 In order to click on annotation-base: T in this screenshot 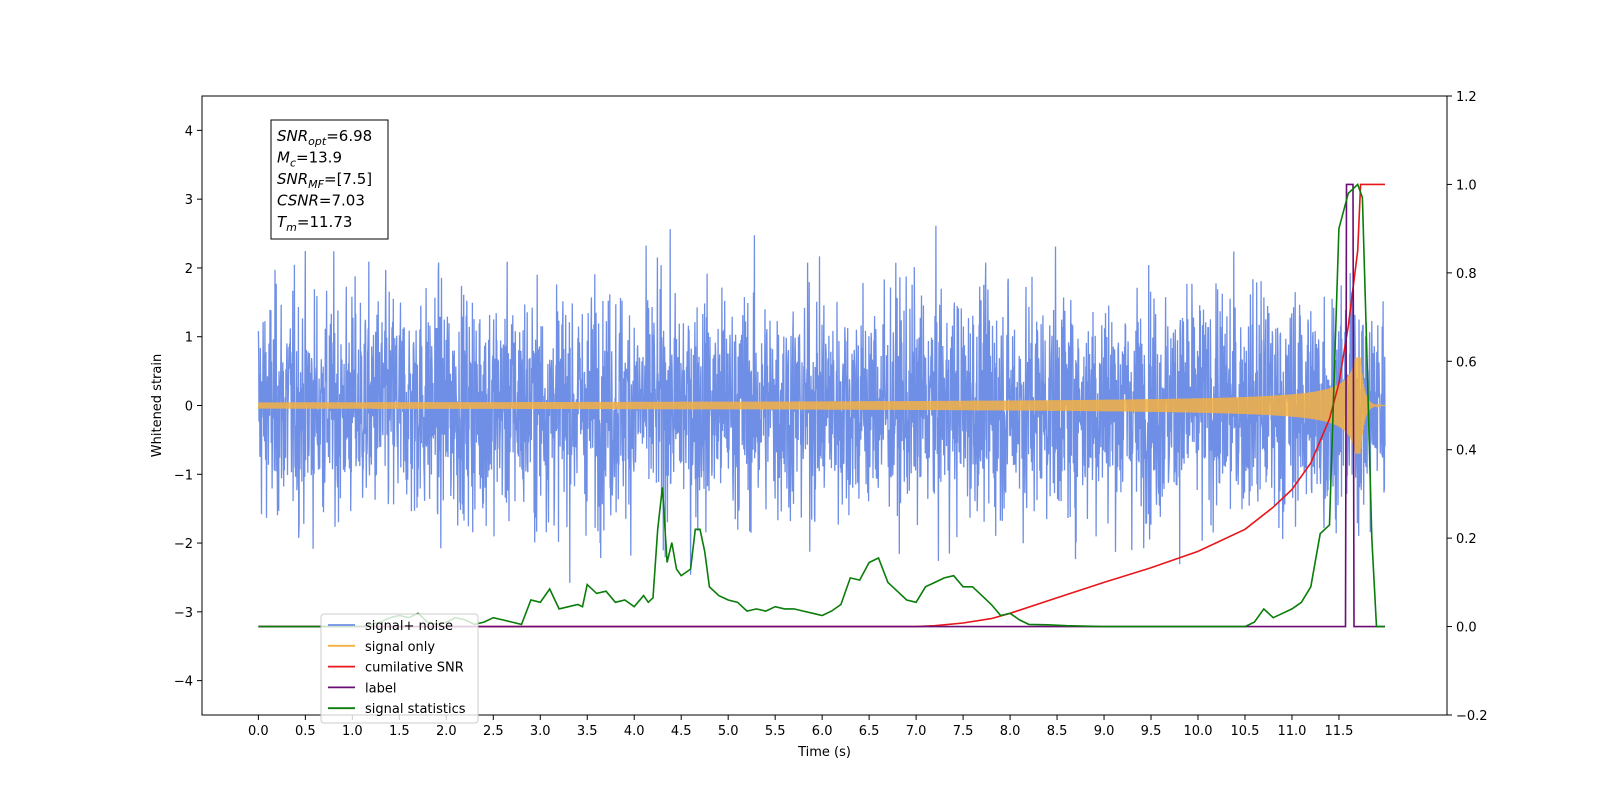, I will do `click(282, 222)`.